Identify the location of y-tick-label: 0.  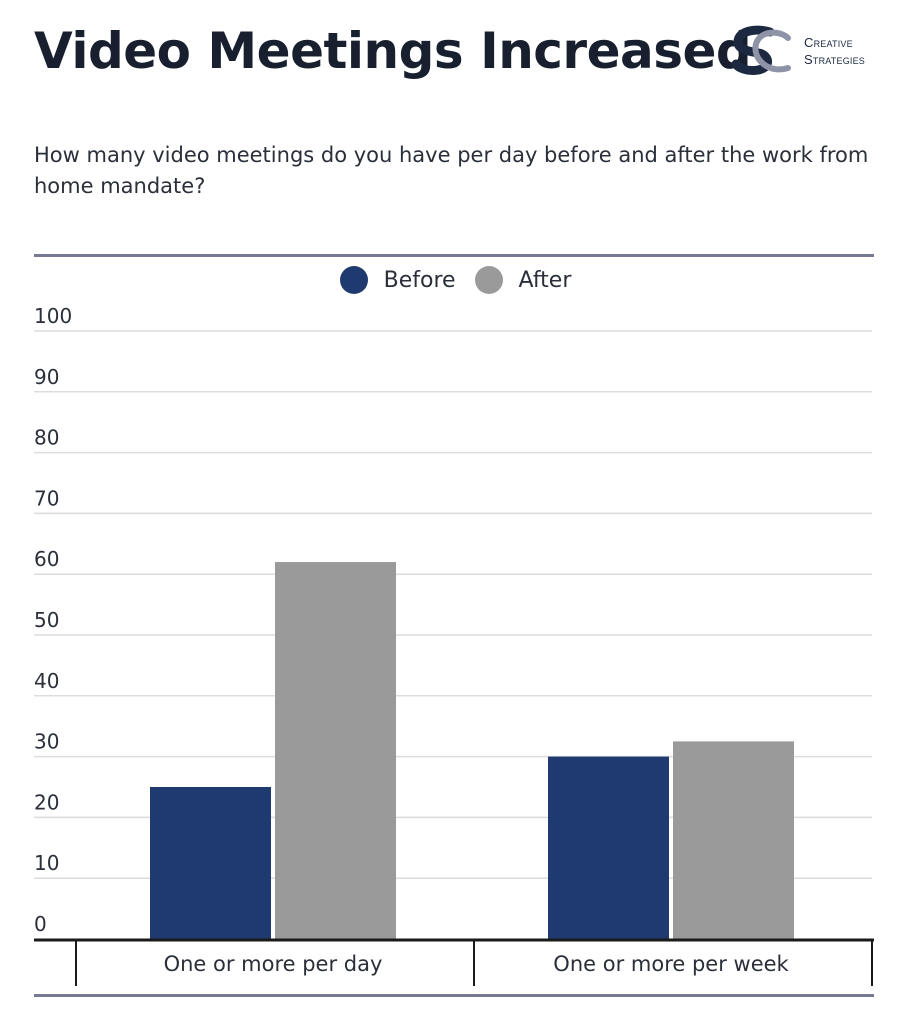
(40, 924).